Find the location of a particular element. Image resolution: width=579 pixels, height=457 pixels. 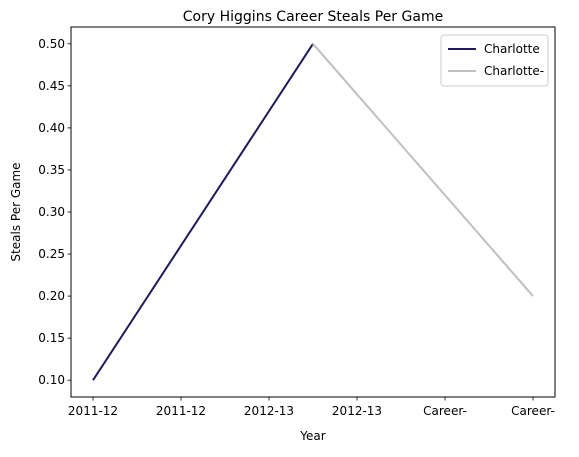

legend-frame is located at coordinates (494, 60).